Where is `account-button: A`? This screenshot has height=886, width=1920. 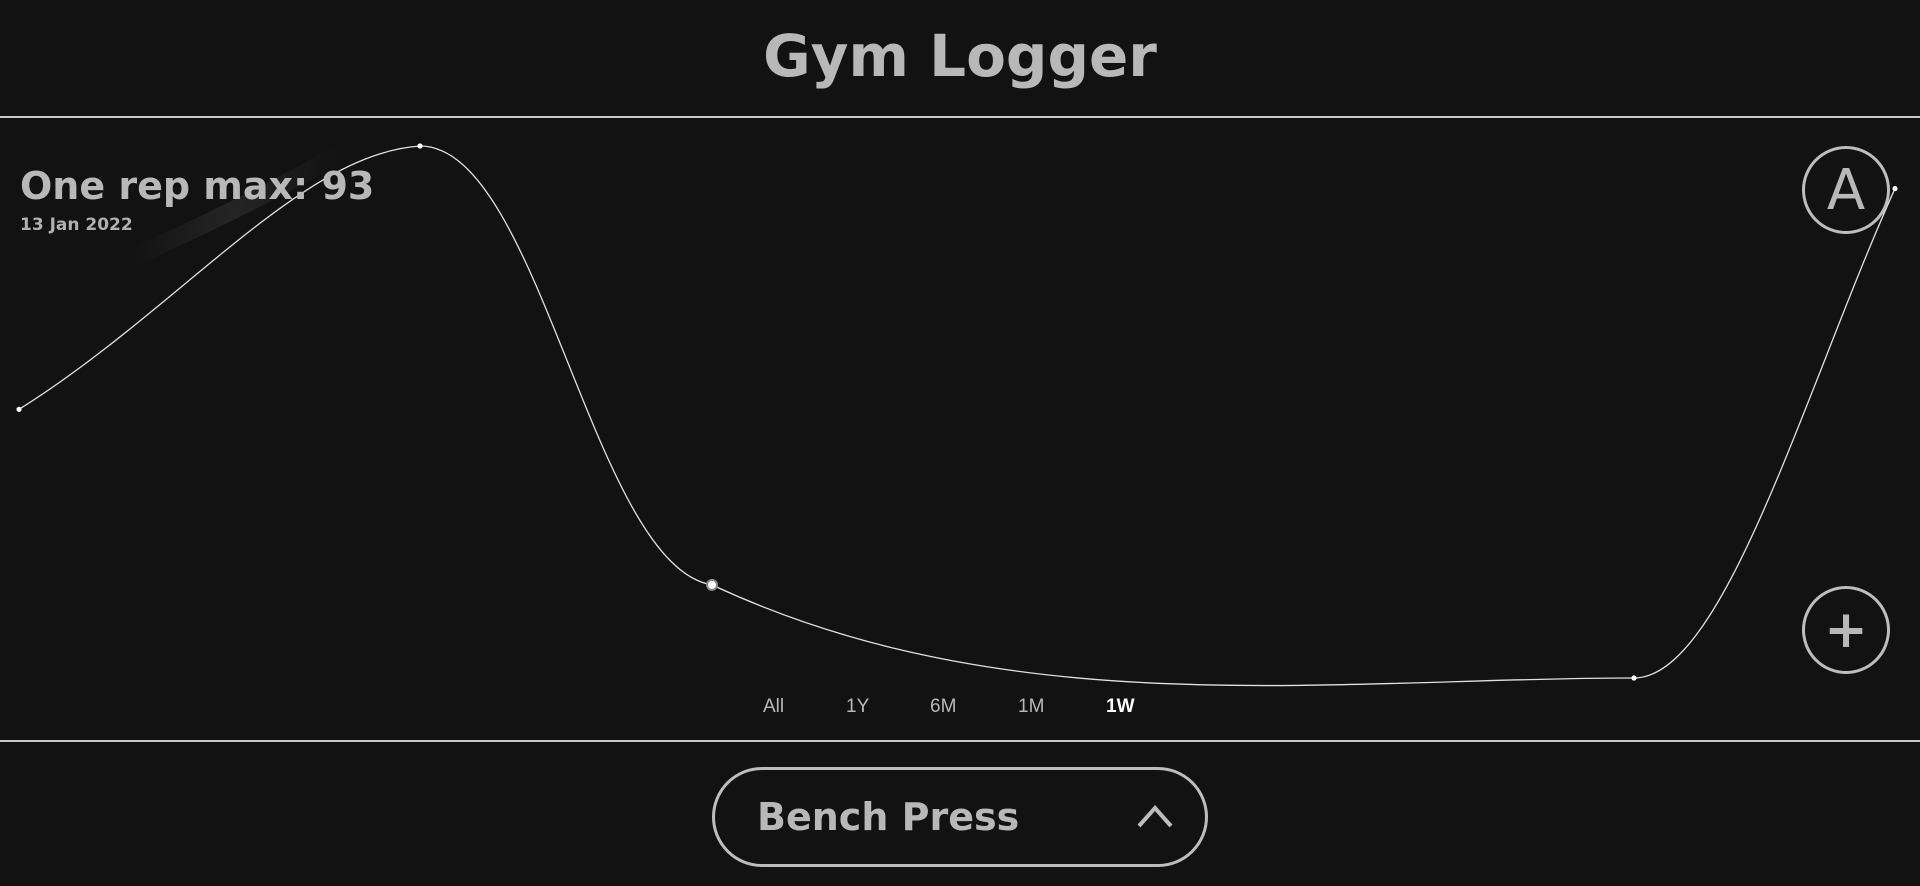 account-button: A is located at coordinates (1846, 190).